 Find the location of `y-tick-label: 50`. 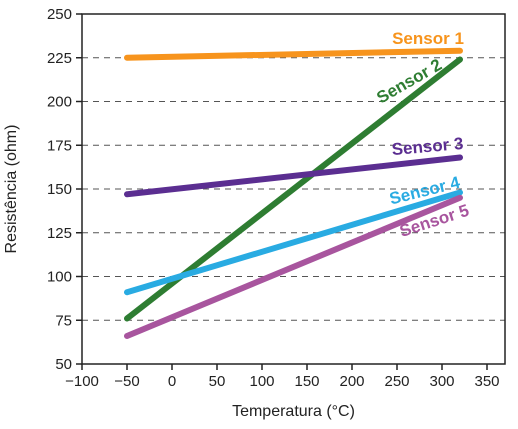

y-tick-label: 50 is located at coordinates (63, 364).